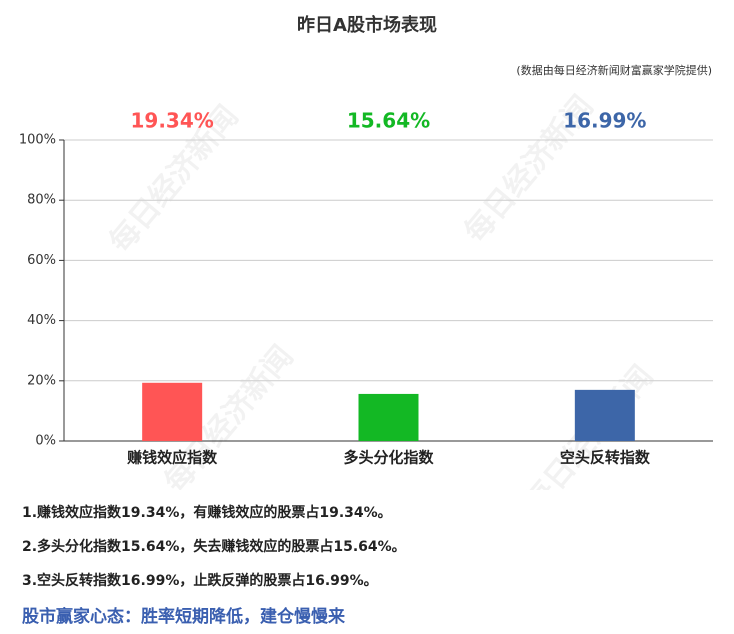 The height and width of the screenshot is (634, 734). I want to click on y-tick-label: 20%, so click(41, 380).